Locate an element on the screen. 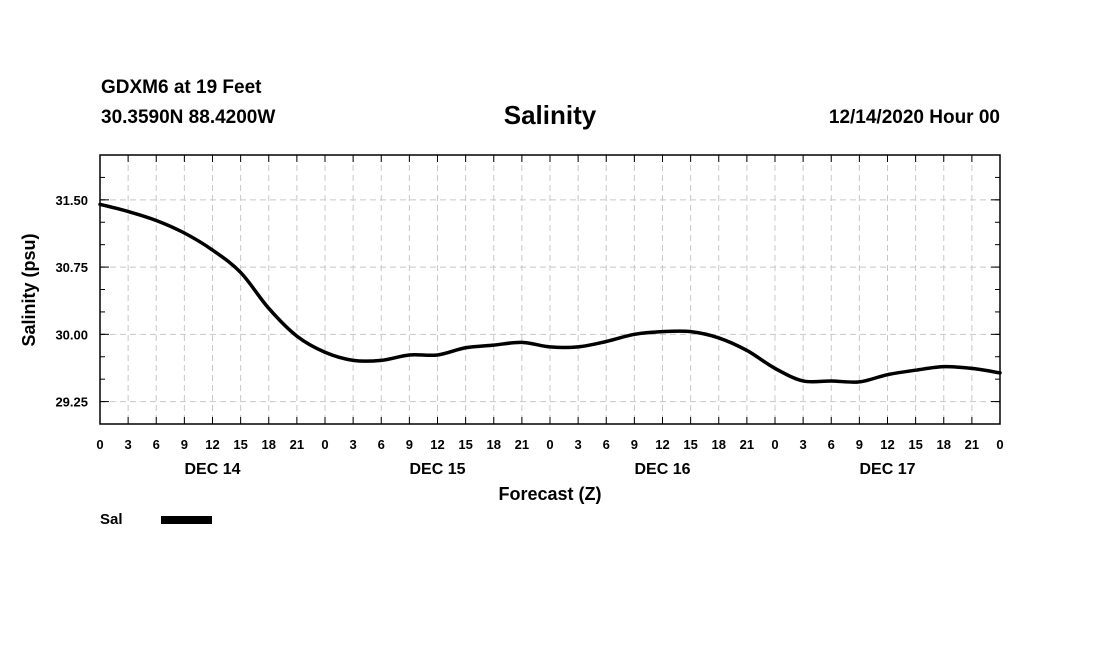 This screenshot has height=650, width=1100. legend-swatch is located at coordinates (186, 520).